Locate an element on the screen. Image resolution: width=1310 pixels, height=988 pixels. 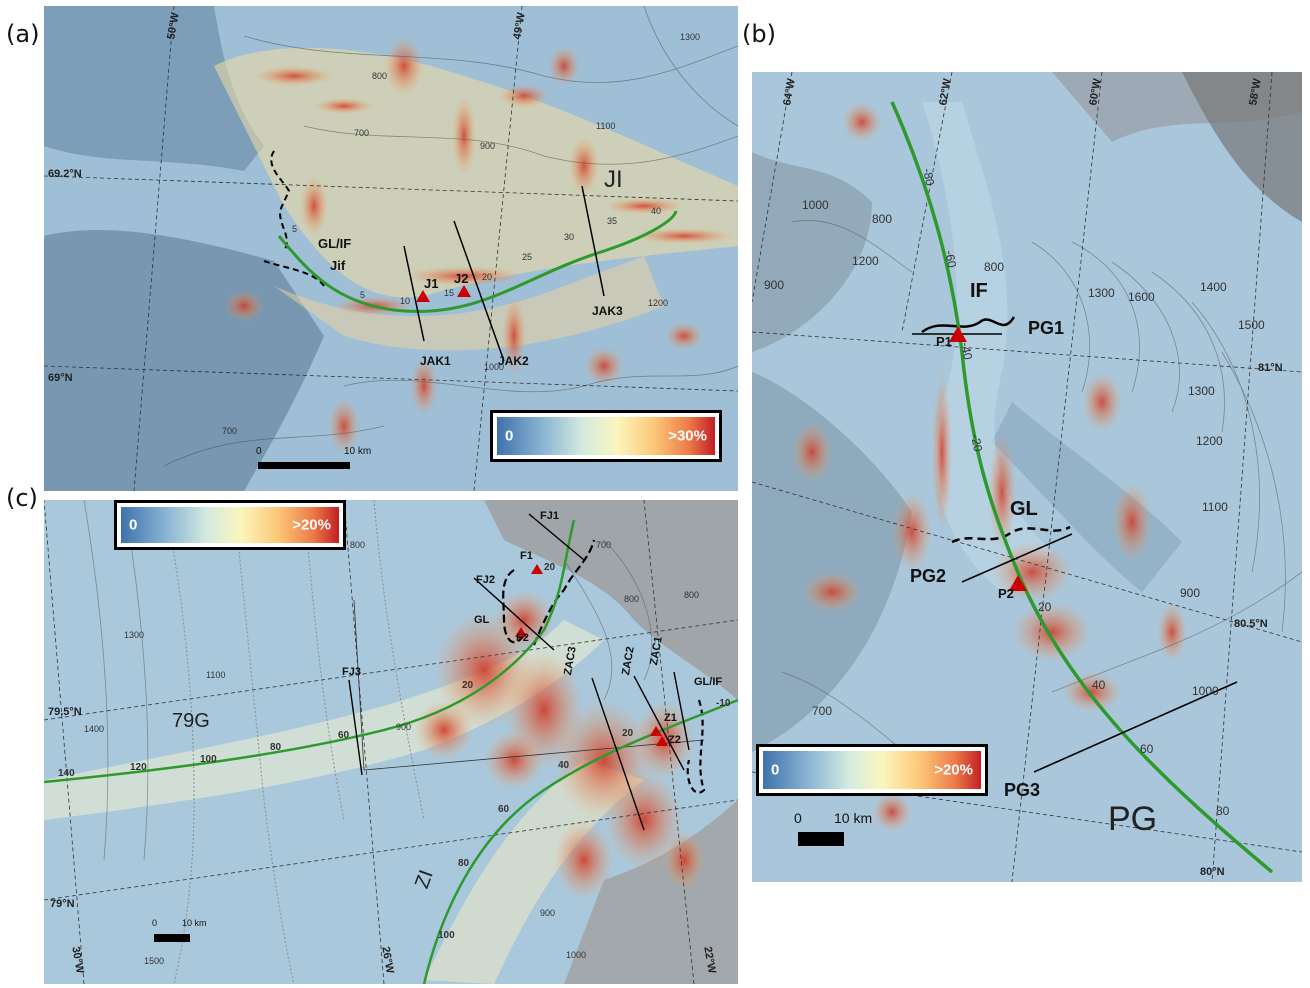
z1-label: Z1 is located at coordinates (670, 718).